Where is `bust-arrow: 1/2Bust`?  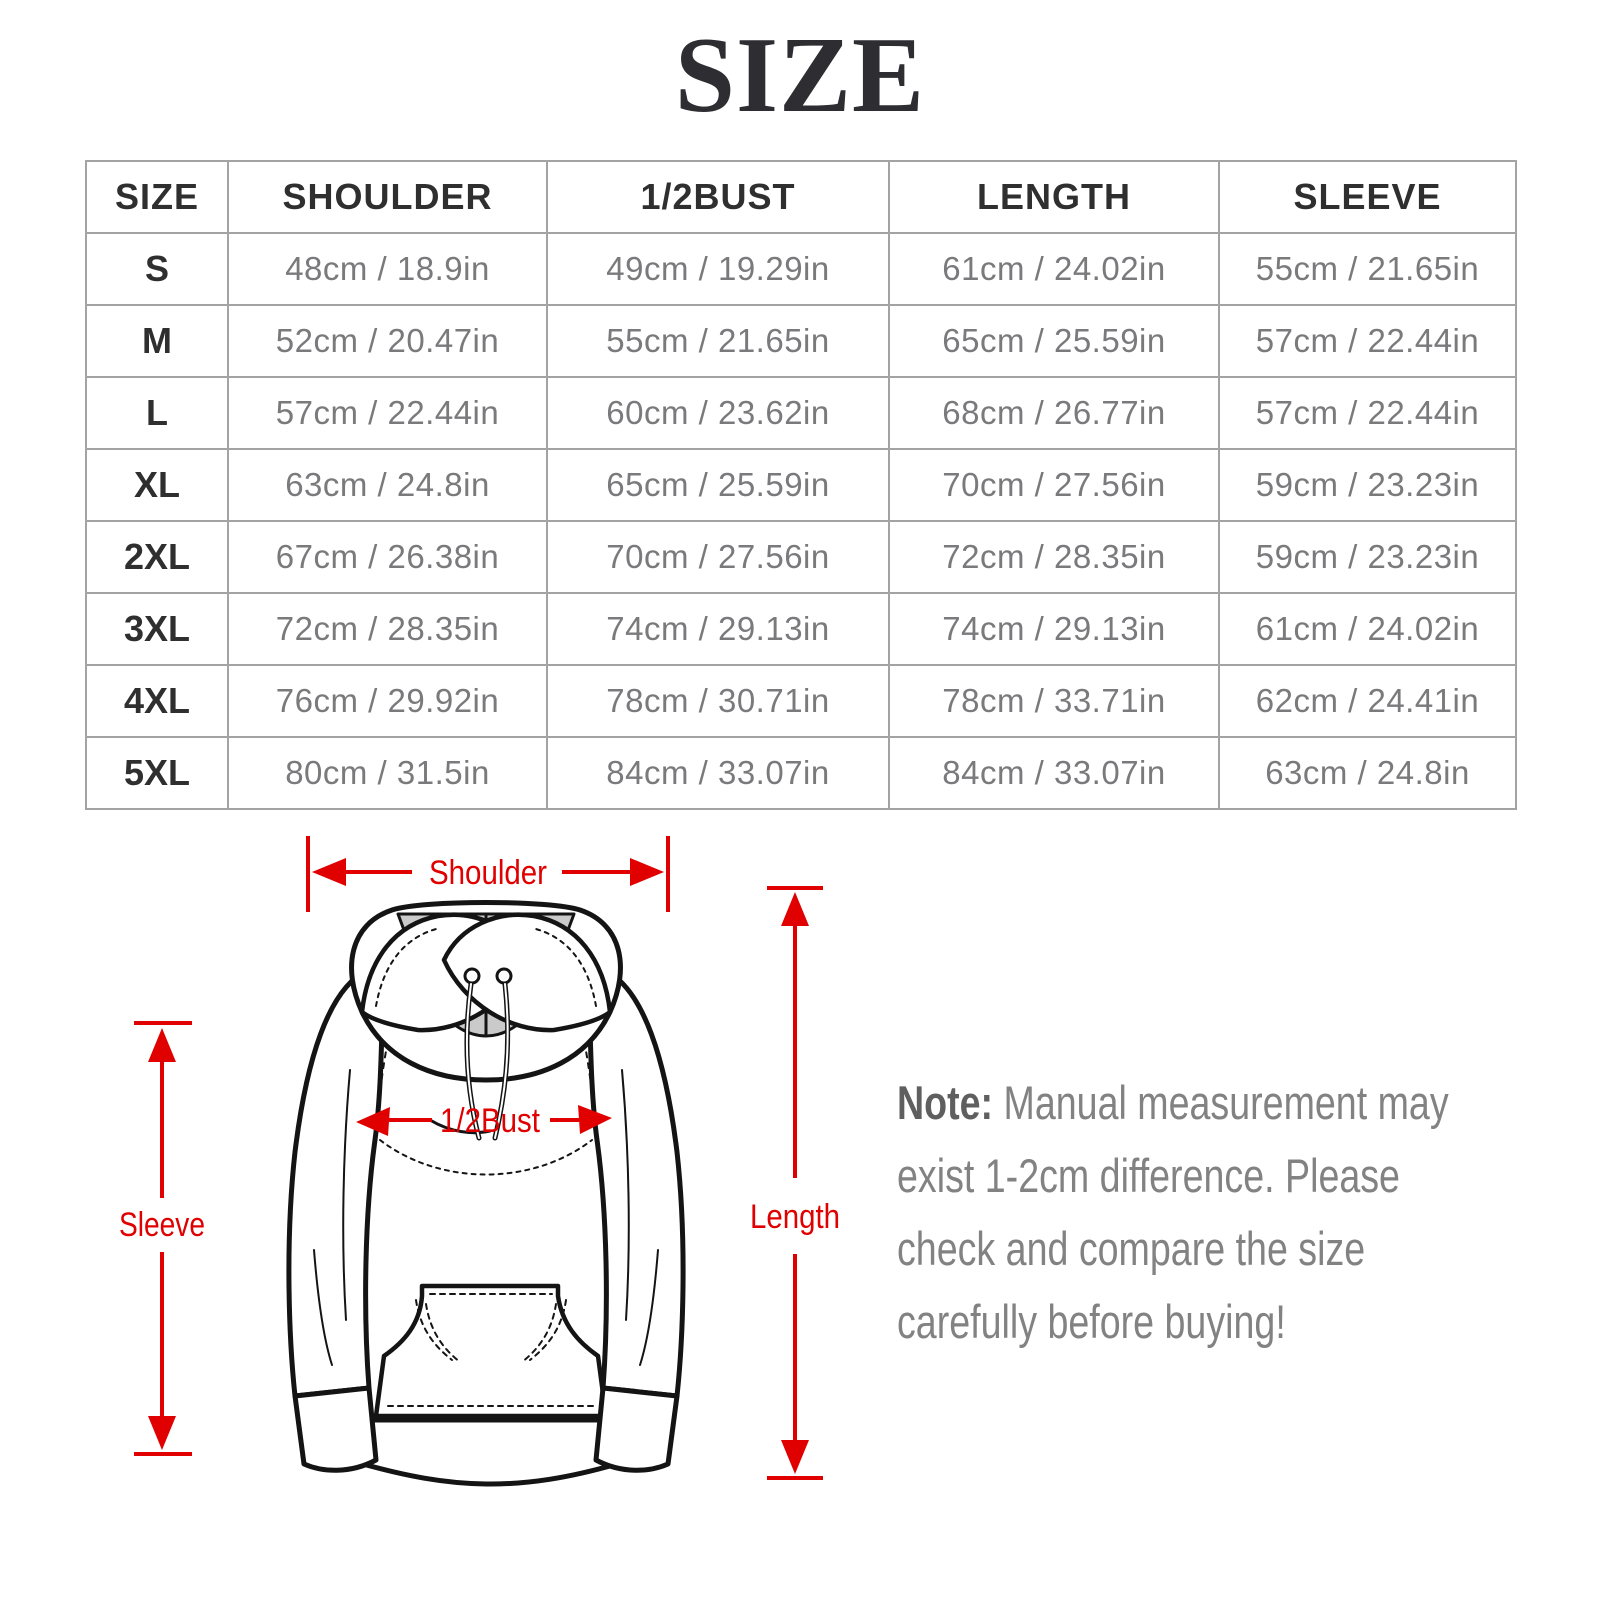 bust-arrow: 1/2Bust is located at coordinates (484, 1121).